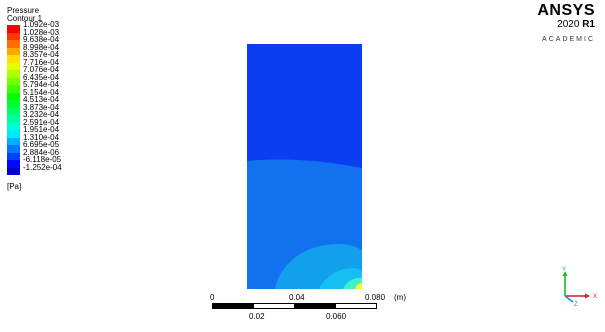  Describe the element at coordinates (41, 107) in the screenshot. I see `legend-value: 3.873e-04` at that location.